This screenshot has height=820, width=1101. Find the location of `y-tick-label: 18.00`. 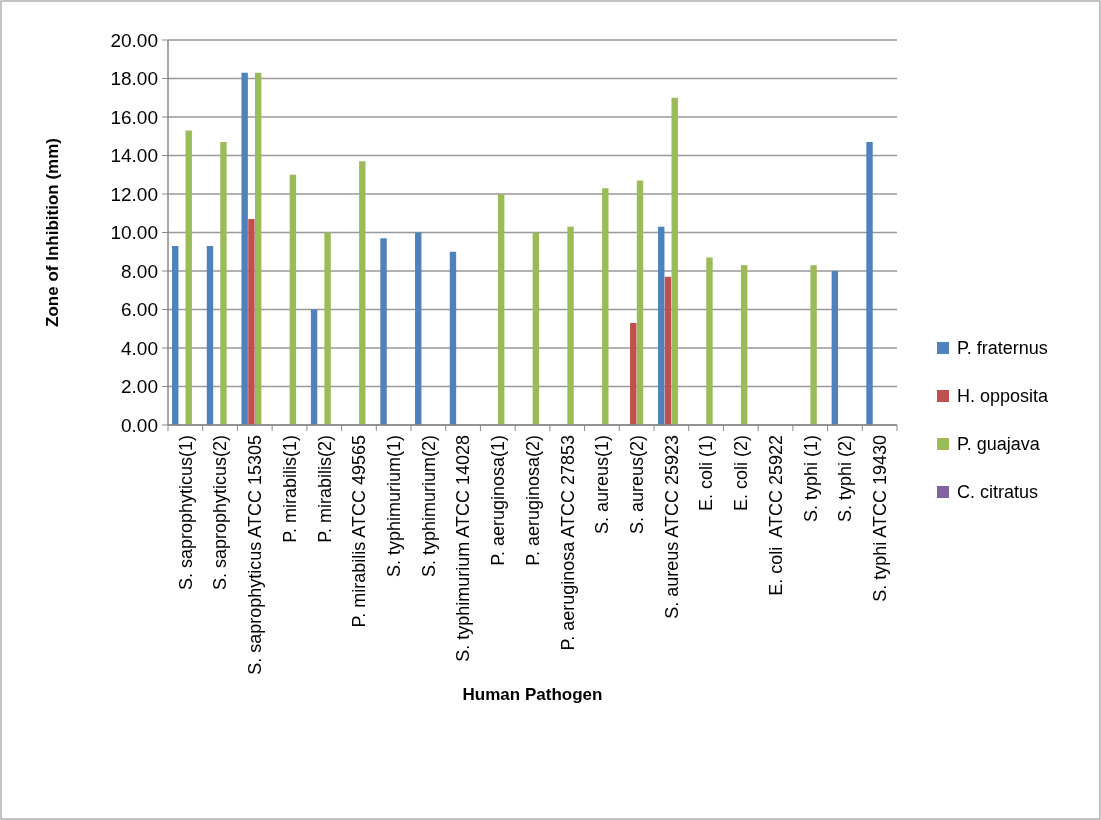

y-tick-label: 18.00 is located at coordinates (134, 79).